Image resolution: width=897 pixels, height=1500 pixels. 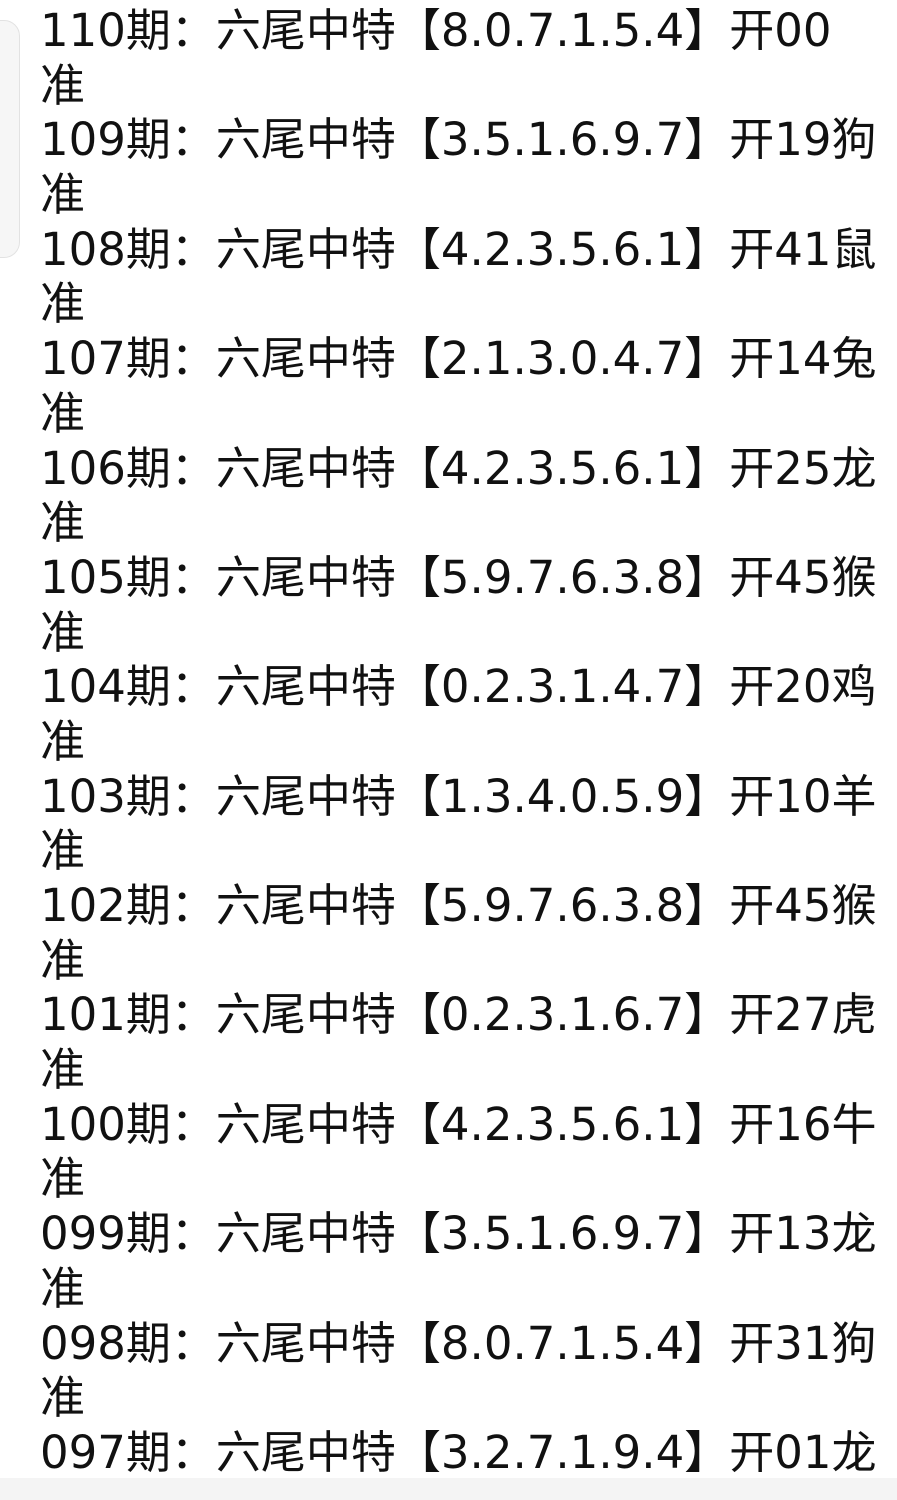 What do you see at coordinates (803, 249) in the screenshot?
I see `entry-result: 开41鼠` at bounding box center [803, 249].